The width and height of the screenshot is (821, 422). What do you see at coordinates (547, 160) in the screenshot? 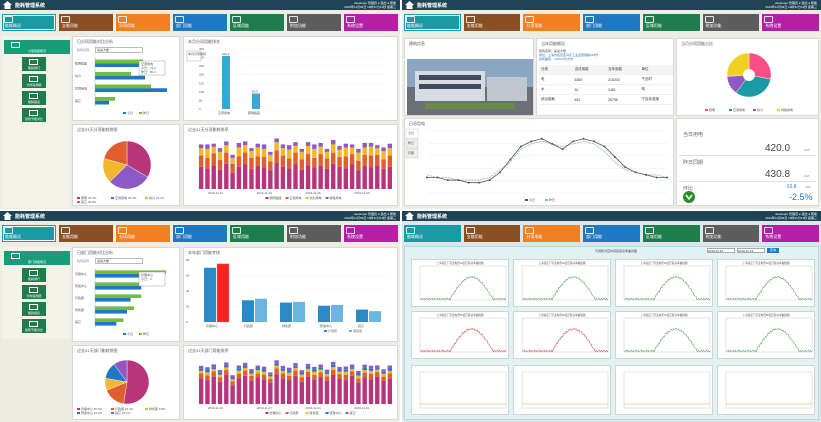
I see `yday-line` at bounding box center [547, 160].